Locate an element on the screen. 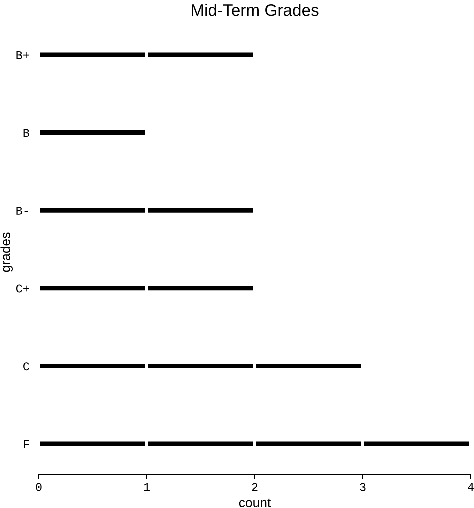  x-tick-label: 4 is located at coordinates (471, 487).